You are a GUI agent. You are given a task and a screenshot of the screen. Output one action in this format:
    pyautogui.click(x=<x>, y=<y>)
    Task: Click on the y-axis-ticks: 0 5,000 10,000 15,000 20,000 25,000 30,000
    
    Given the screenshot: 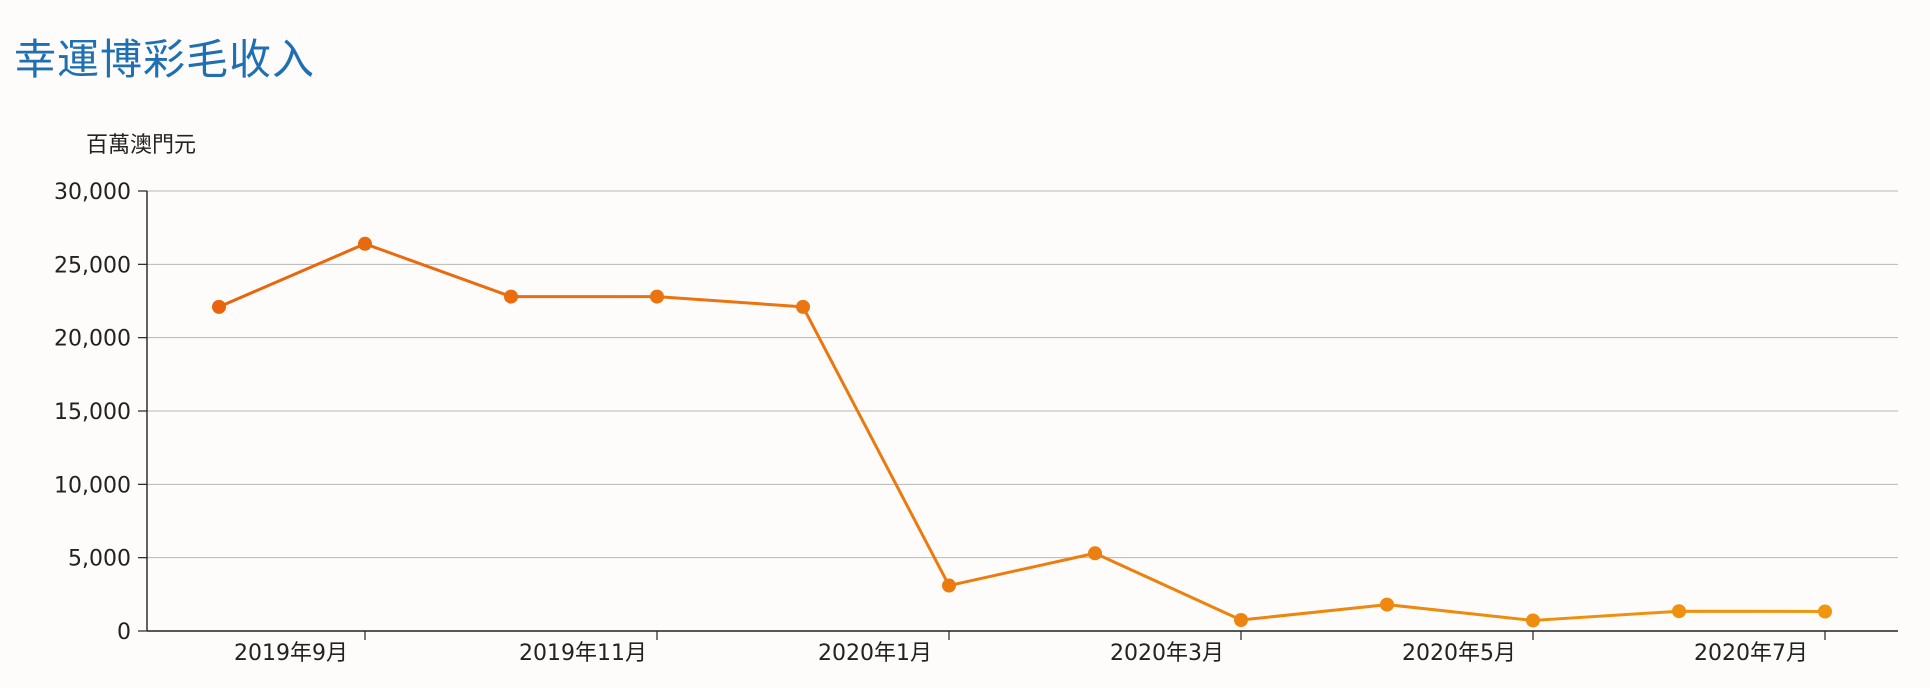 What is the action you would take?
    pyautogui.click(x=100, y=412)
    